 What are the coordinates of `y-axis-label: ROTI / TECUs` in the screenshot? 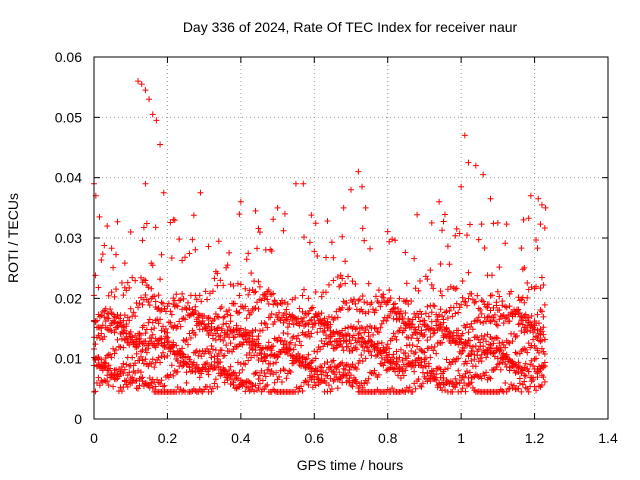 It's located at (13, 238).